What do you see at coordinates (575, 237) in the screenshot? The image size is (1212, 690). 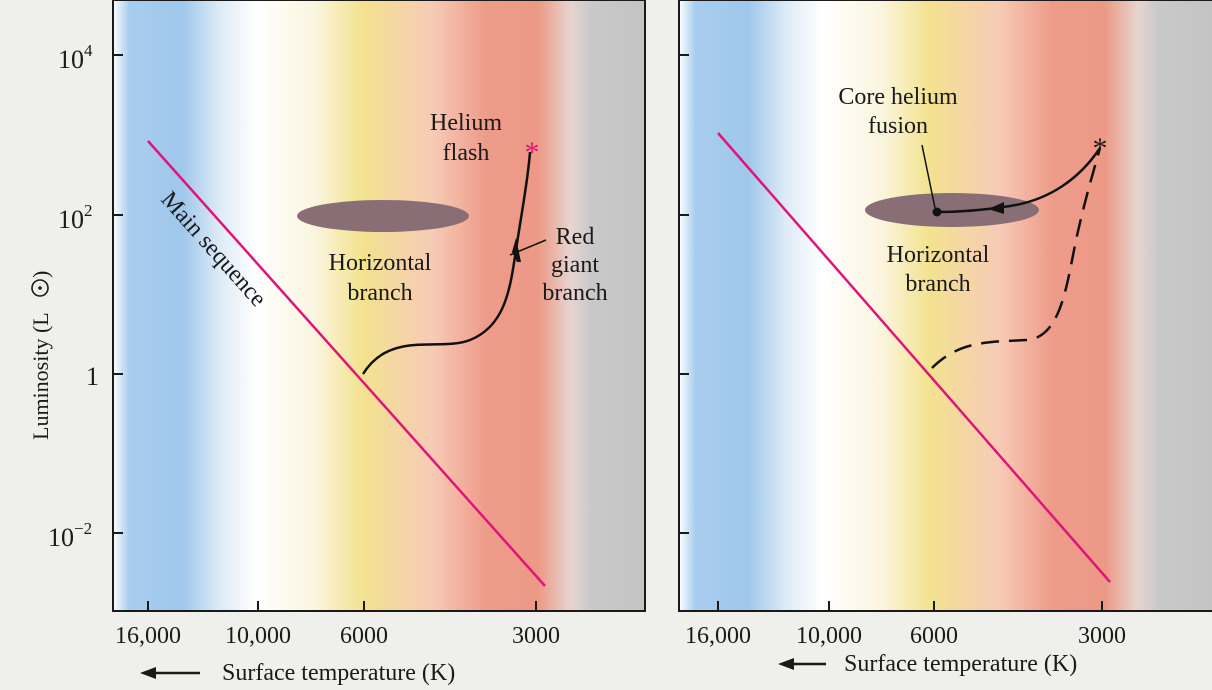 I see `red-giant-branch-label: Red` at bounding box center [575, 237].